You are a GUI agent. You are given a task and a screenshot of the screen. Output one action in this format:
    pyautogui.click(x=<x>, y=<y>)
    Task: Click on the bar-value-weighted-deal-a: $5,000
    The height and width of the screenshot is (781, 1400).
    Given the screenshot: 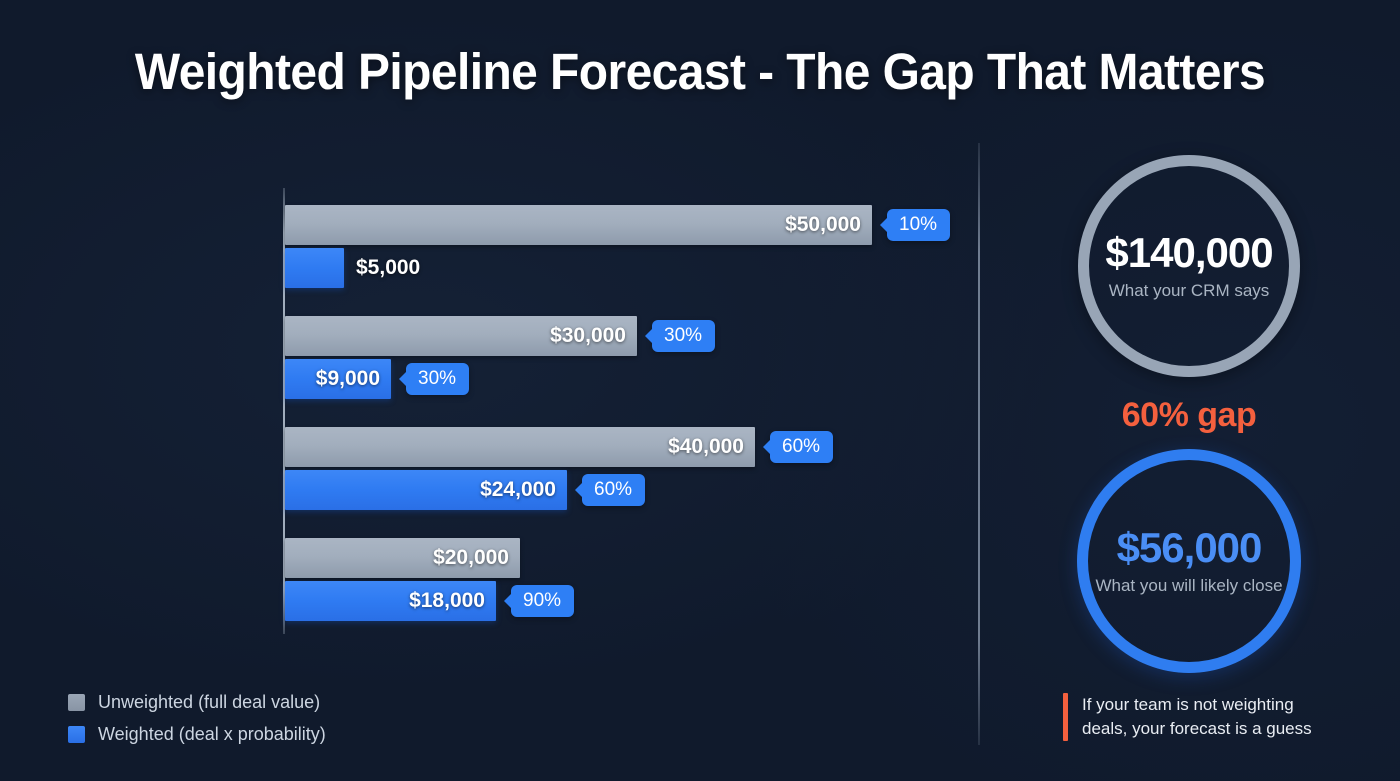 What is the action you would take?
    pyautogui.click(x=388, y=267)
    